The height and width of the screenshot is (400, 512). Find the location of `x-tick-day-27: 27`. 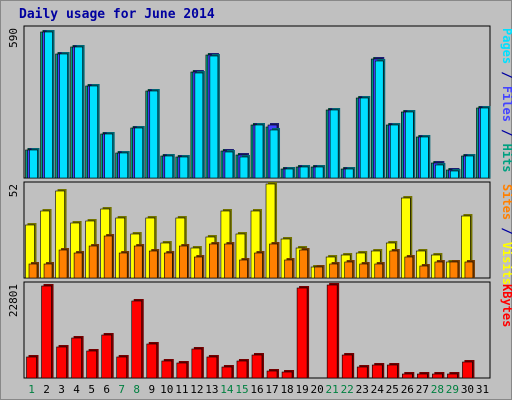

x-tick-day-27: 27 is located at coordinates (422, 389).